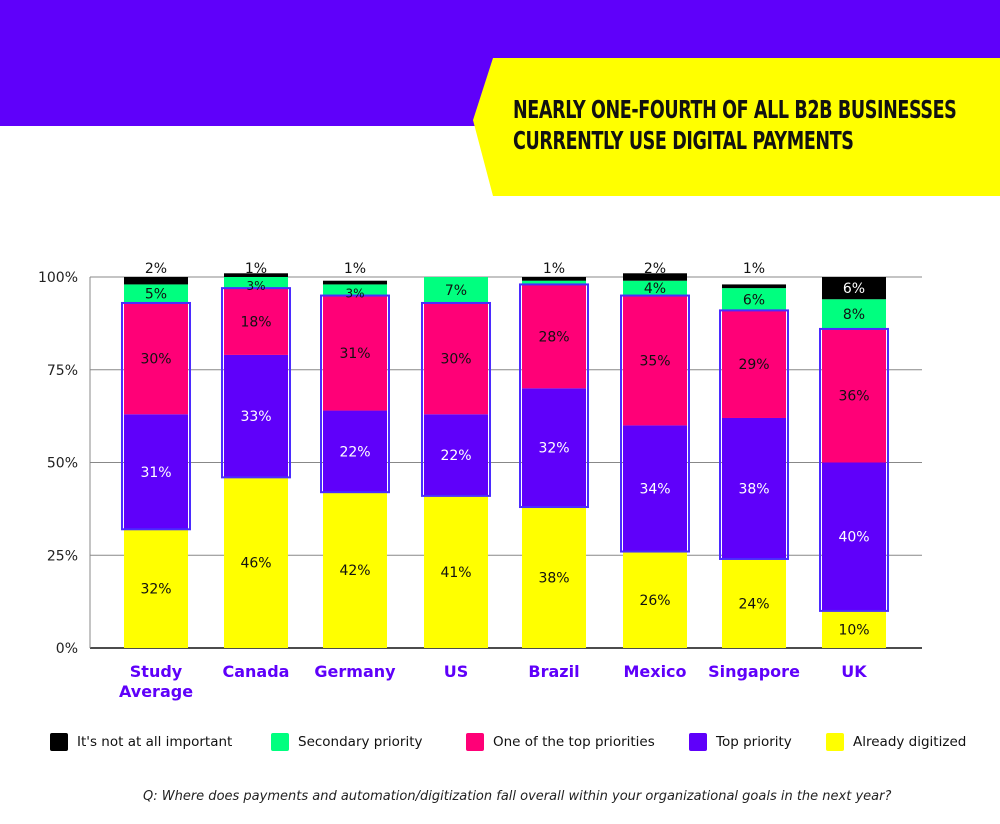 The width and height of the screenshot is (1000, 824). I want to click on data-label: 46%, so click(255, 564).